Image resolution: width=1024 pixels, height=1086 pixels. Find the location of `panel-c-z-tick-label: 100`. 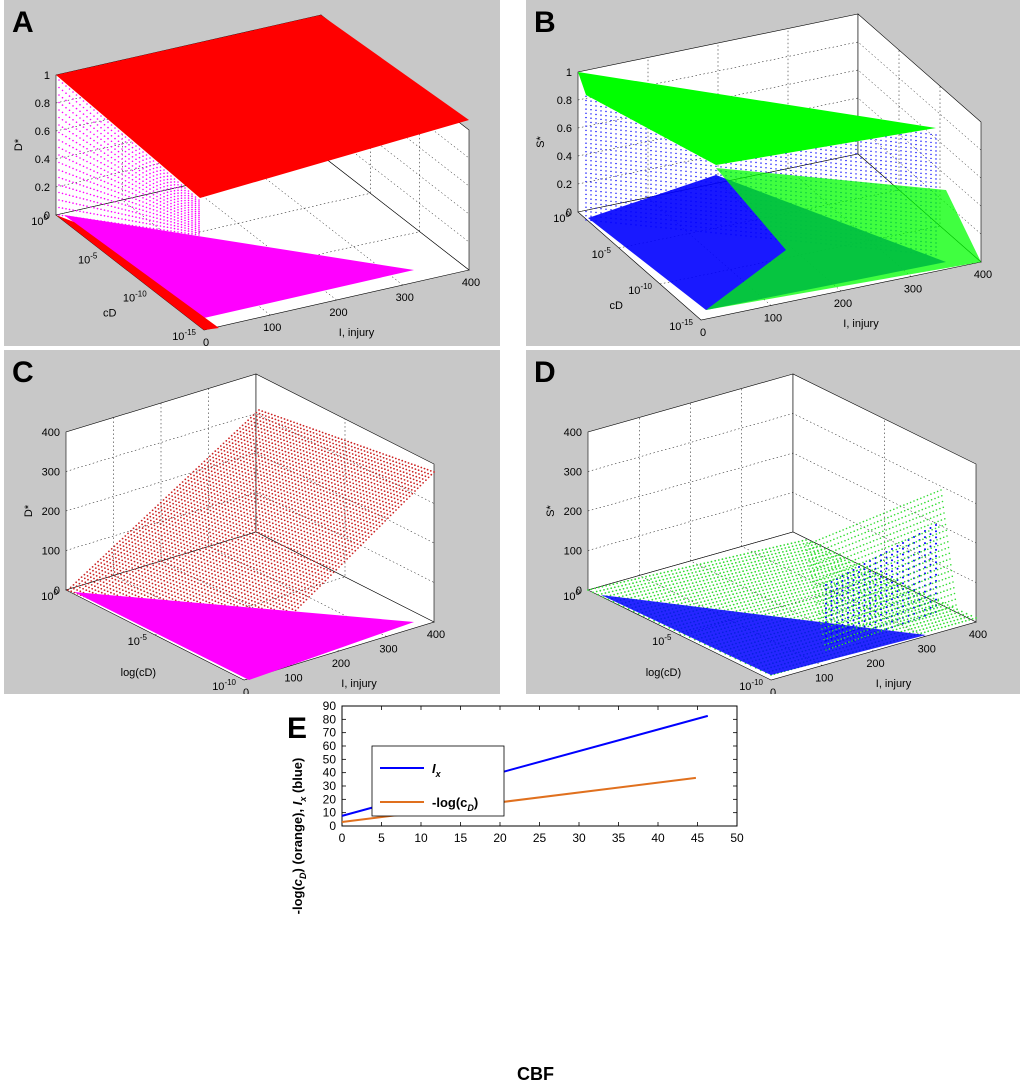

panel-c-z-tick-label: 100 is located at coordinates (51, 552).